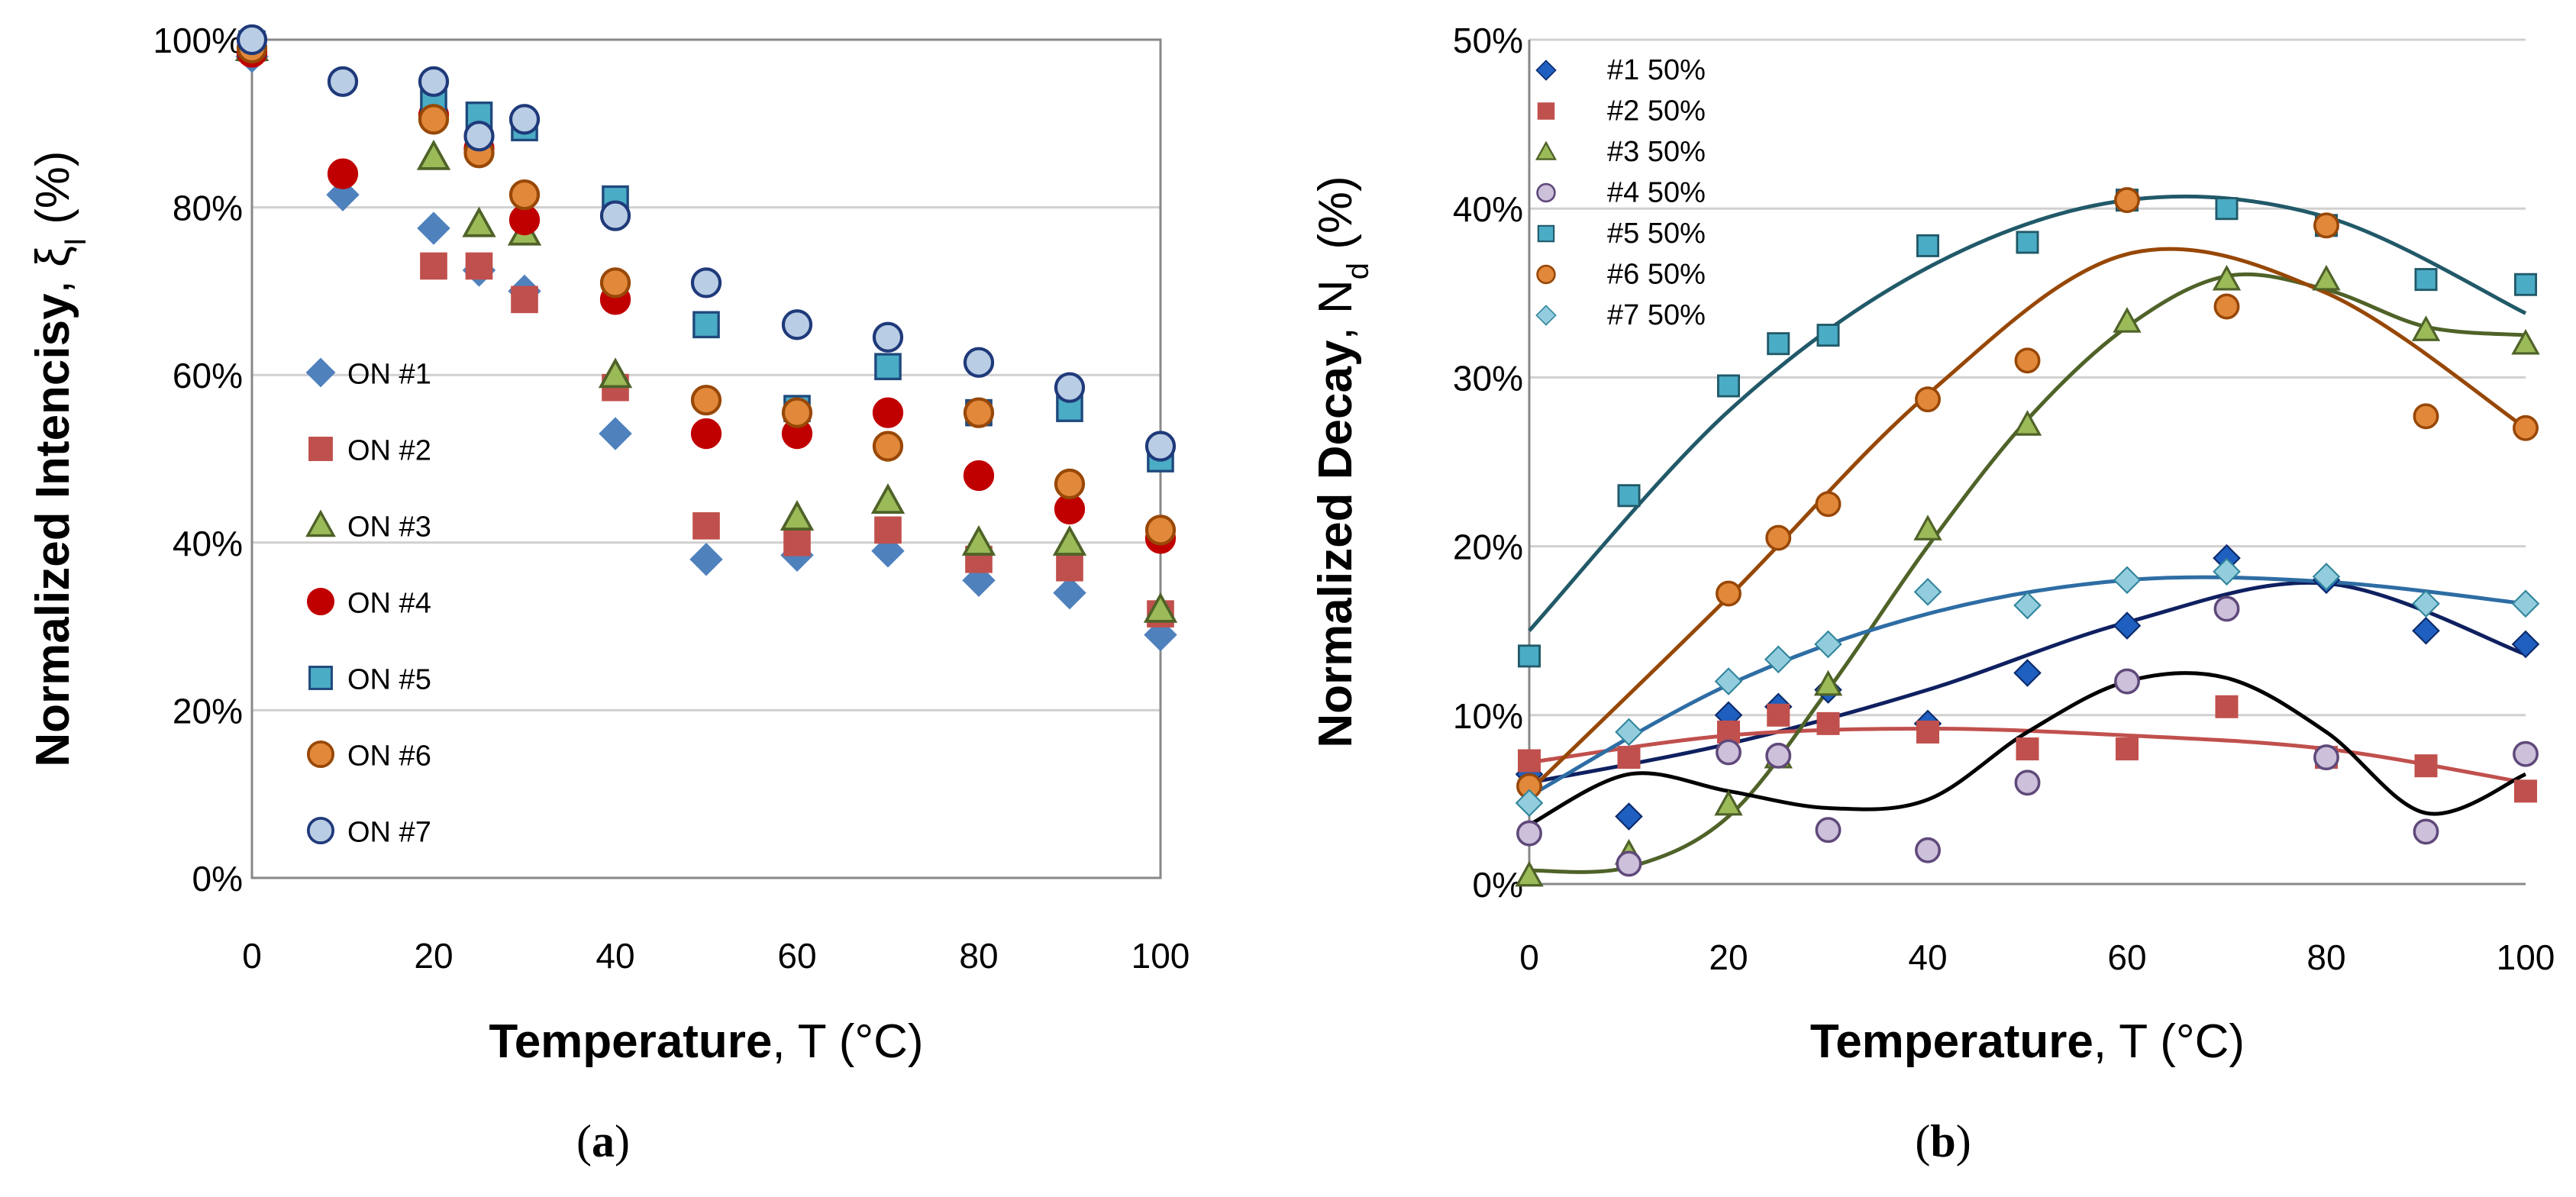  What do you see at coordinates (1656, 274) in the screenshot?
I see `legend-label: #6 50%` at bounding box center [1656, 274].